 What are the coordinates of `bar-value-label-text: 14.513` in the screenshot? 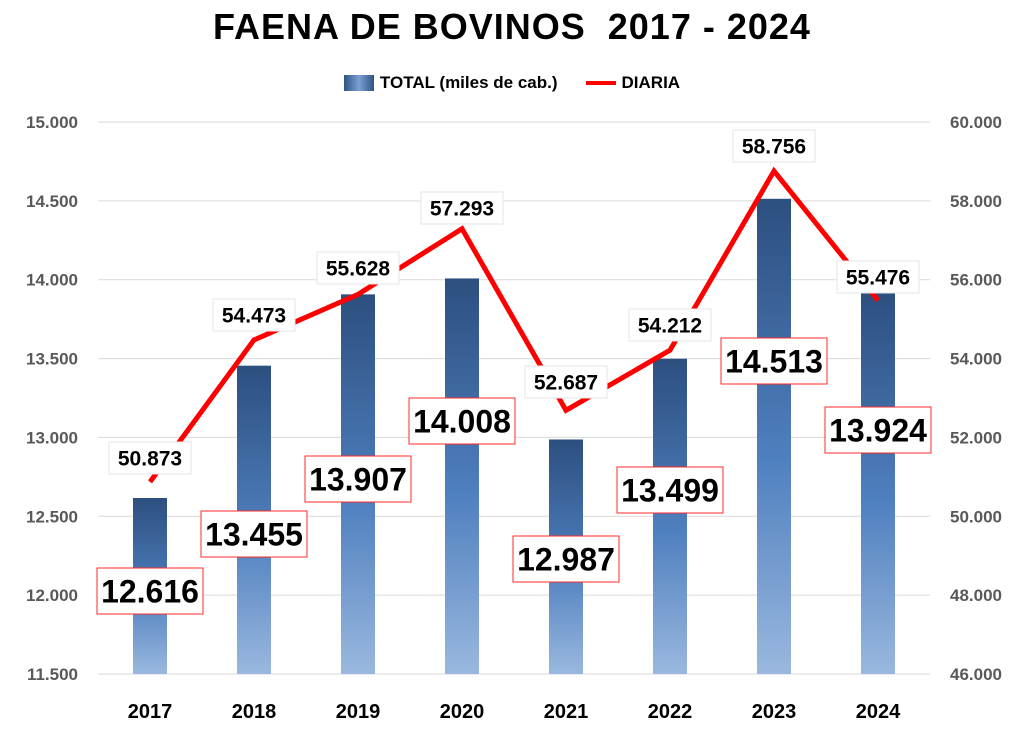 It's located at (774, 362).